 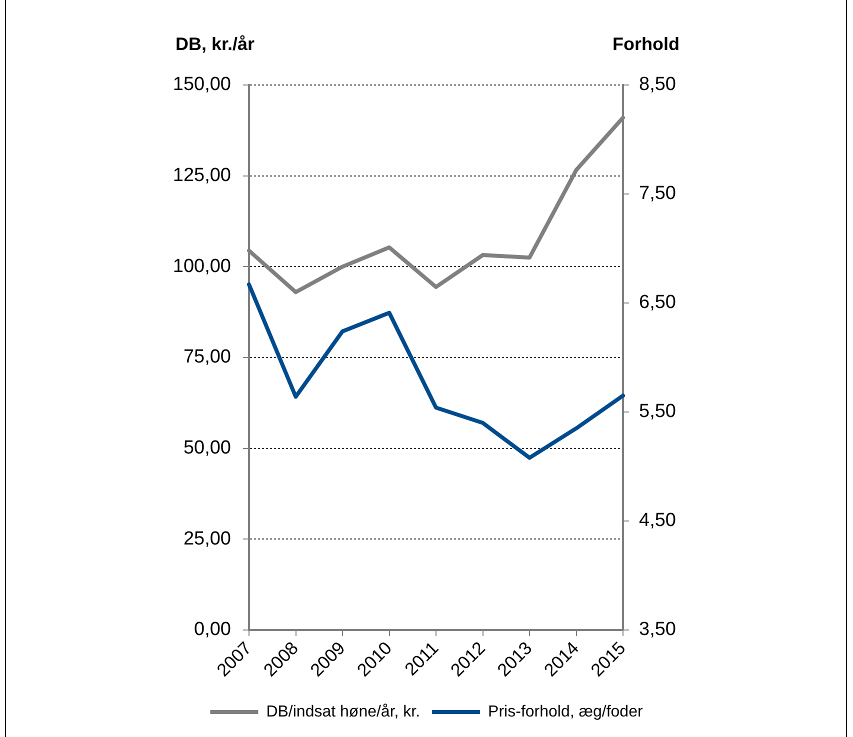 I want to click on y-tick-label: 150,00, so click(x=201, y=85).